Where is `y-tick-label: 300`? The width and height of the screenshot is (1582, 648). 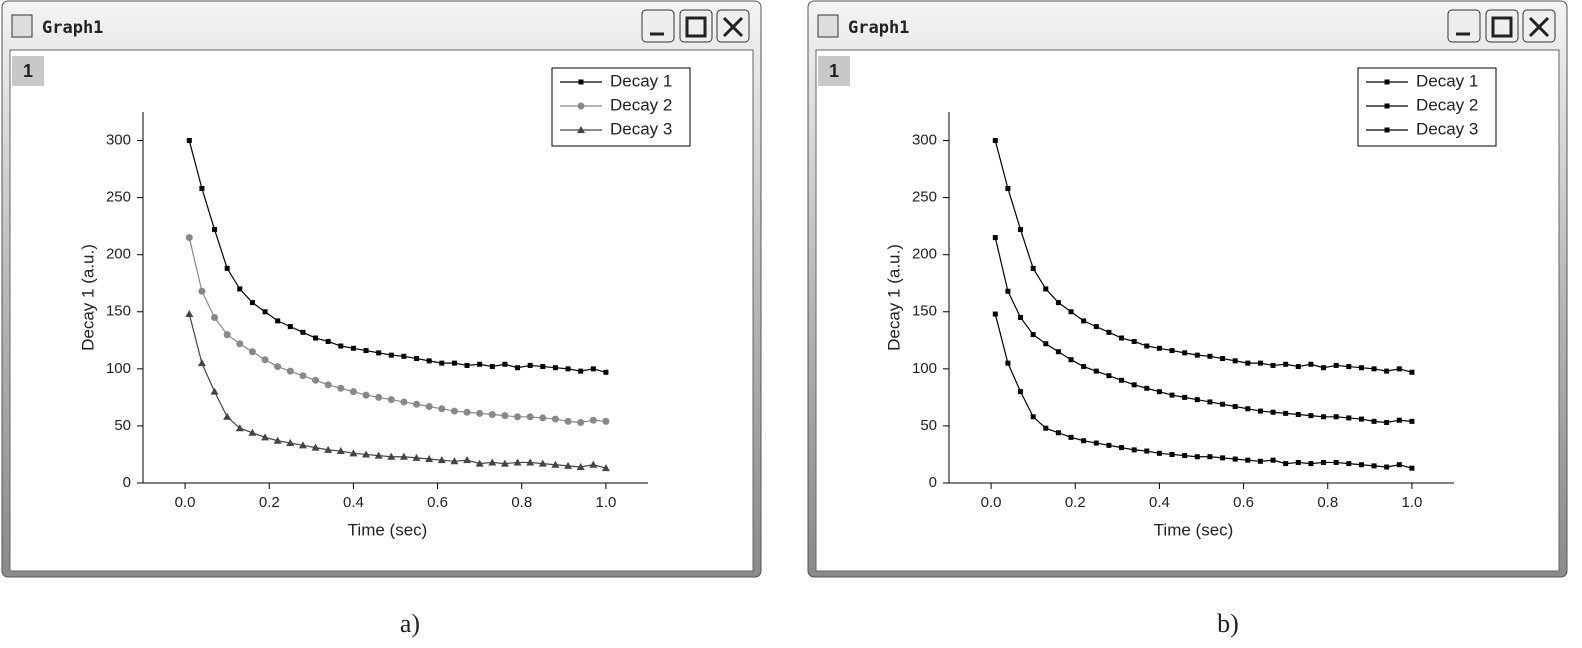
y-tick-label: 300 is located at coordinates (118, 140).